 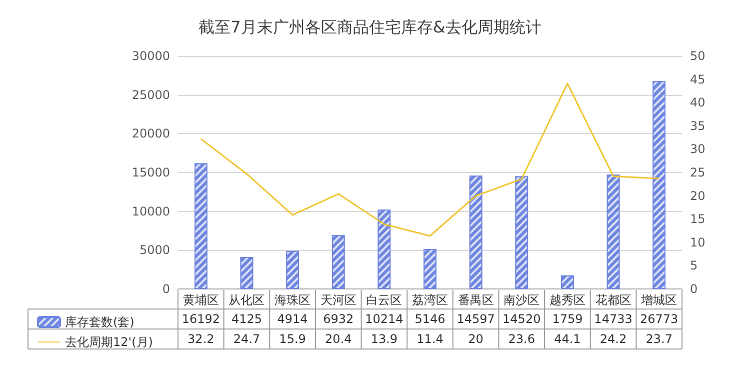 What do you see at coordinates (567, 319) in the screenshot?
I see `data-label: 1759` at bounding box center [567, 319].